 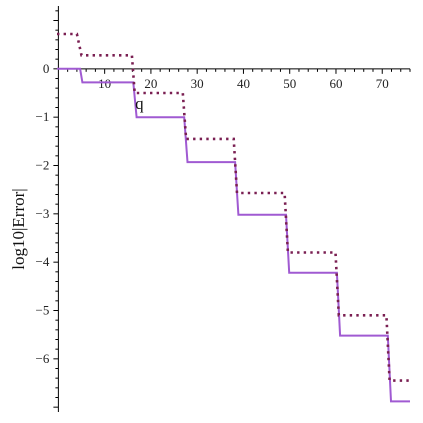 I want to click on y-axis-ticks: 0 −1 −2 −3 −4 −5 −6, so click(x=47, y=209).